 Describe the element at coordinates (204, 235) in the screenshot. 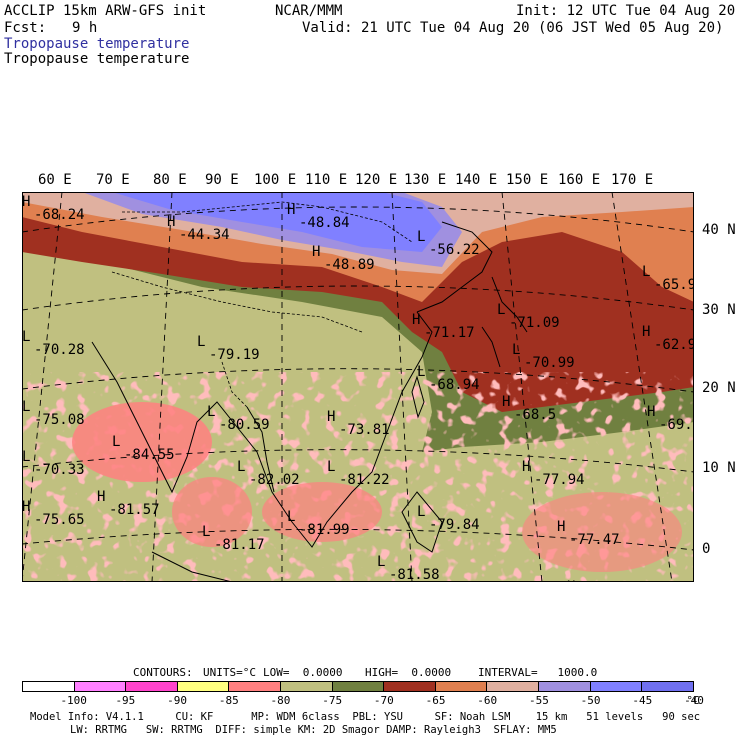

I see `extremum-value: -44.34` at that location.